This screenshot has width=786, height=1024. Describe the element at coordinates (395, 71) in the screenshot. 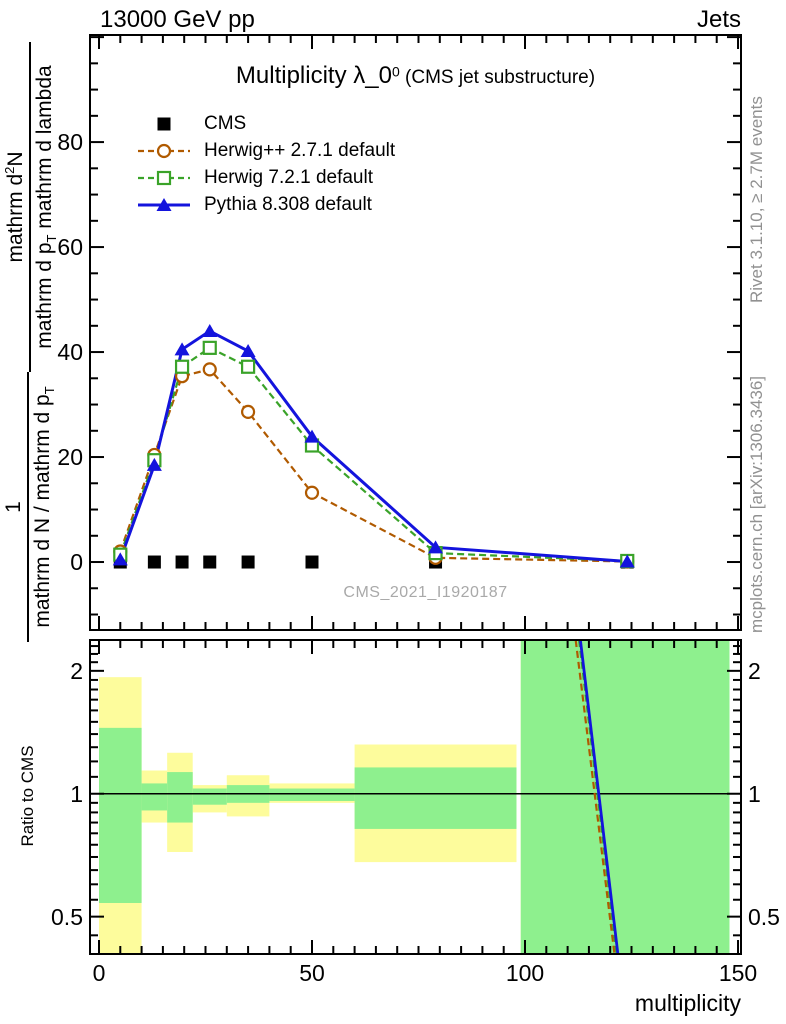

I see `plot-title-superscript: 0` at that location.